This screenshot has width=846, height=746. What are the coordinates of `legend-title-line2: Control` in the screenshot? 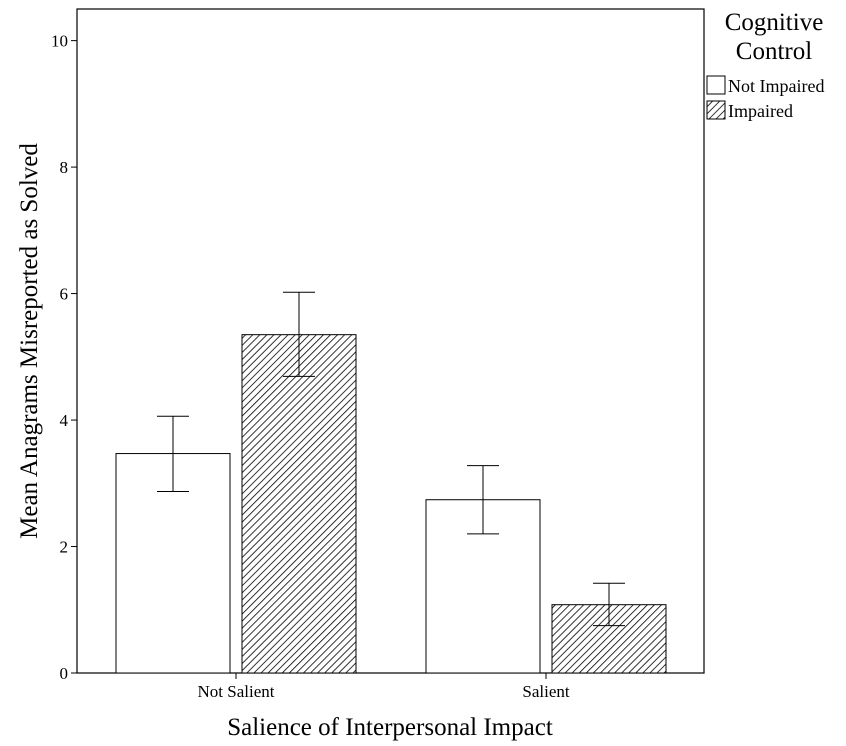 It's located at (774, 51).